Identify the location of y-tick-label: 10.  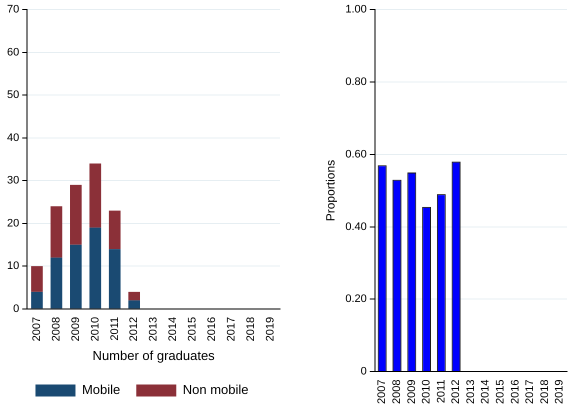
(13, 266).